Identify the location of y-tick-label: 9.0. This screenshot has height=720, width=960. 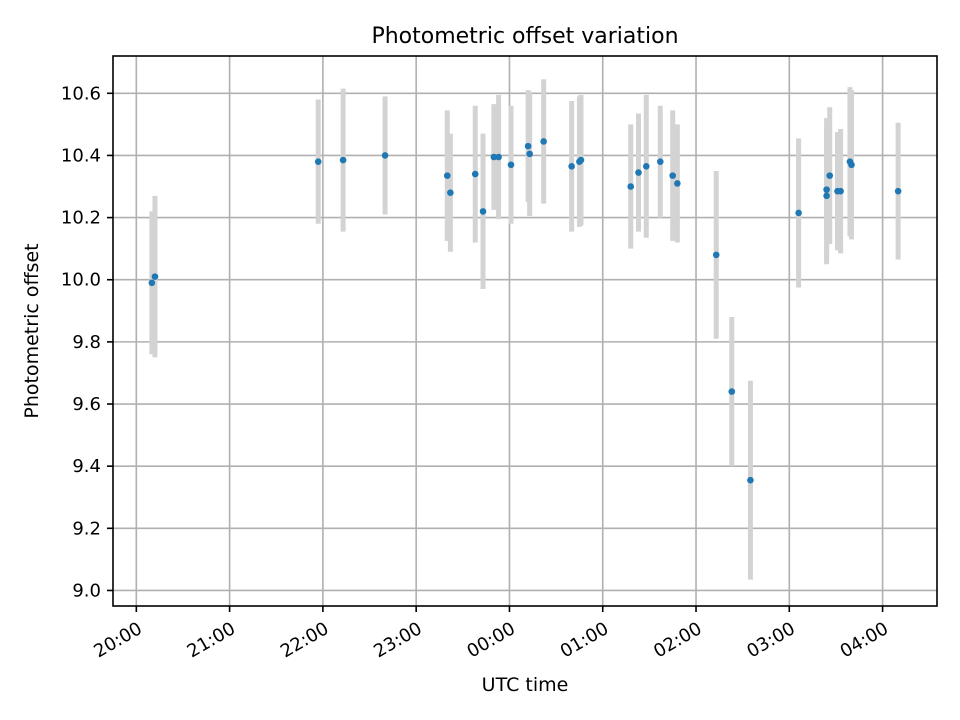
(86, 590).